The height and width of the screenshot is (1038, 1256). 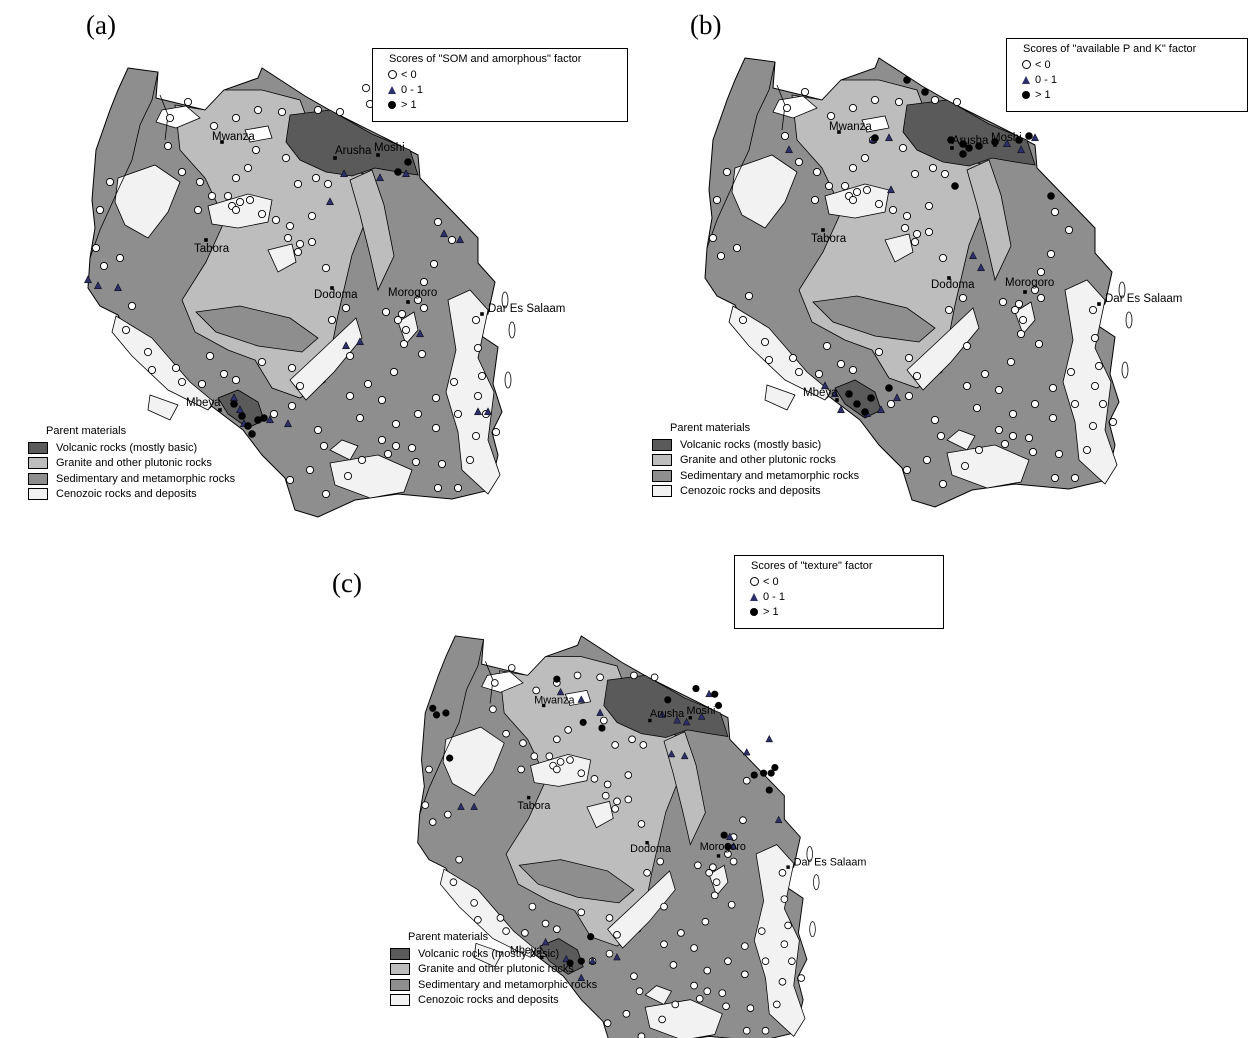 I want to click on triangle-icon, so click(x=1026, y=79).